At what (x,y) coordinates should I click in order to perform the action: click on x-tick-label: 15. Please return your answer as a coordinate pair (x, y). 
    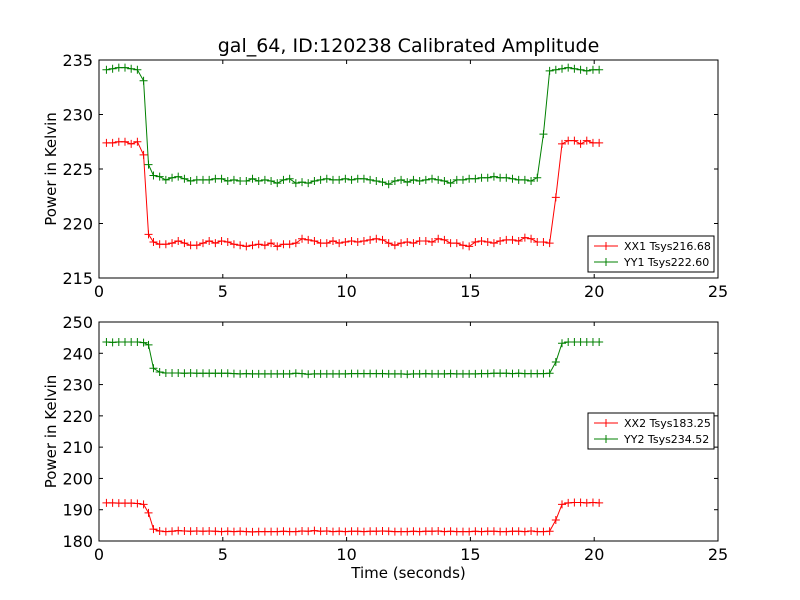
    Looking at the image, I should click on (470, 291).